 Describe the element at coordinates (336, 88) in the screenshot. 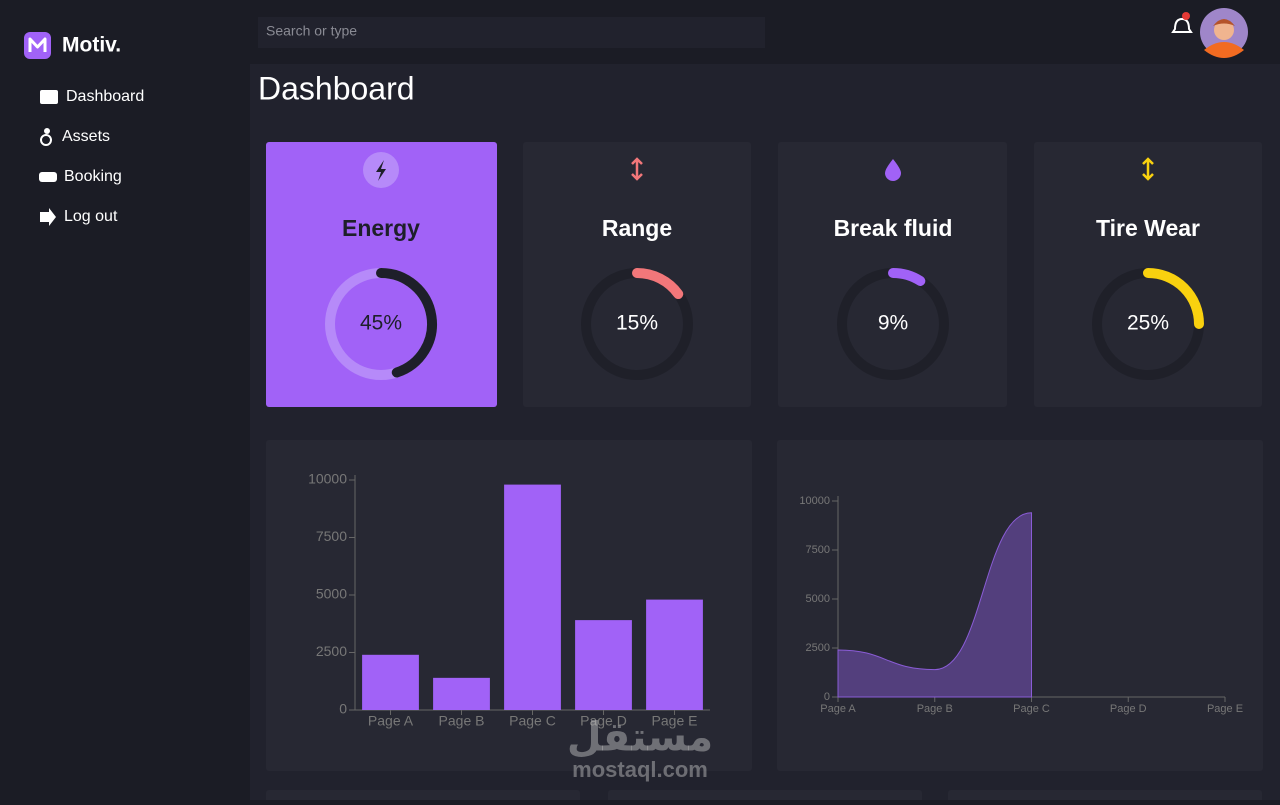

I see `page-title: Dashboard` at that location.